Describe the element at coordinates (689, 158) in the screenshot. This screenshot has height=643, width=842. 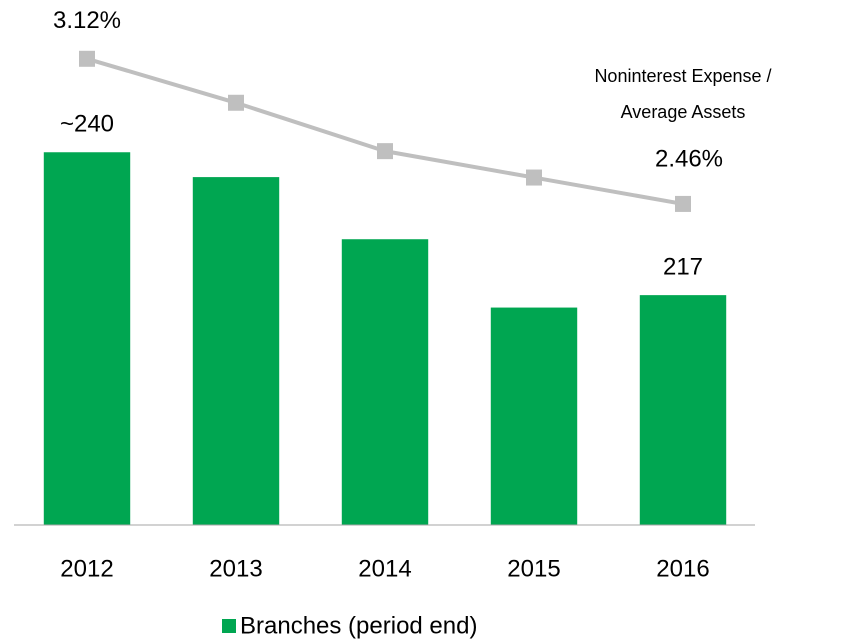
I see `data-label: 2.46%` at that location.